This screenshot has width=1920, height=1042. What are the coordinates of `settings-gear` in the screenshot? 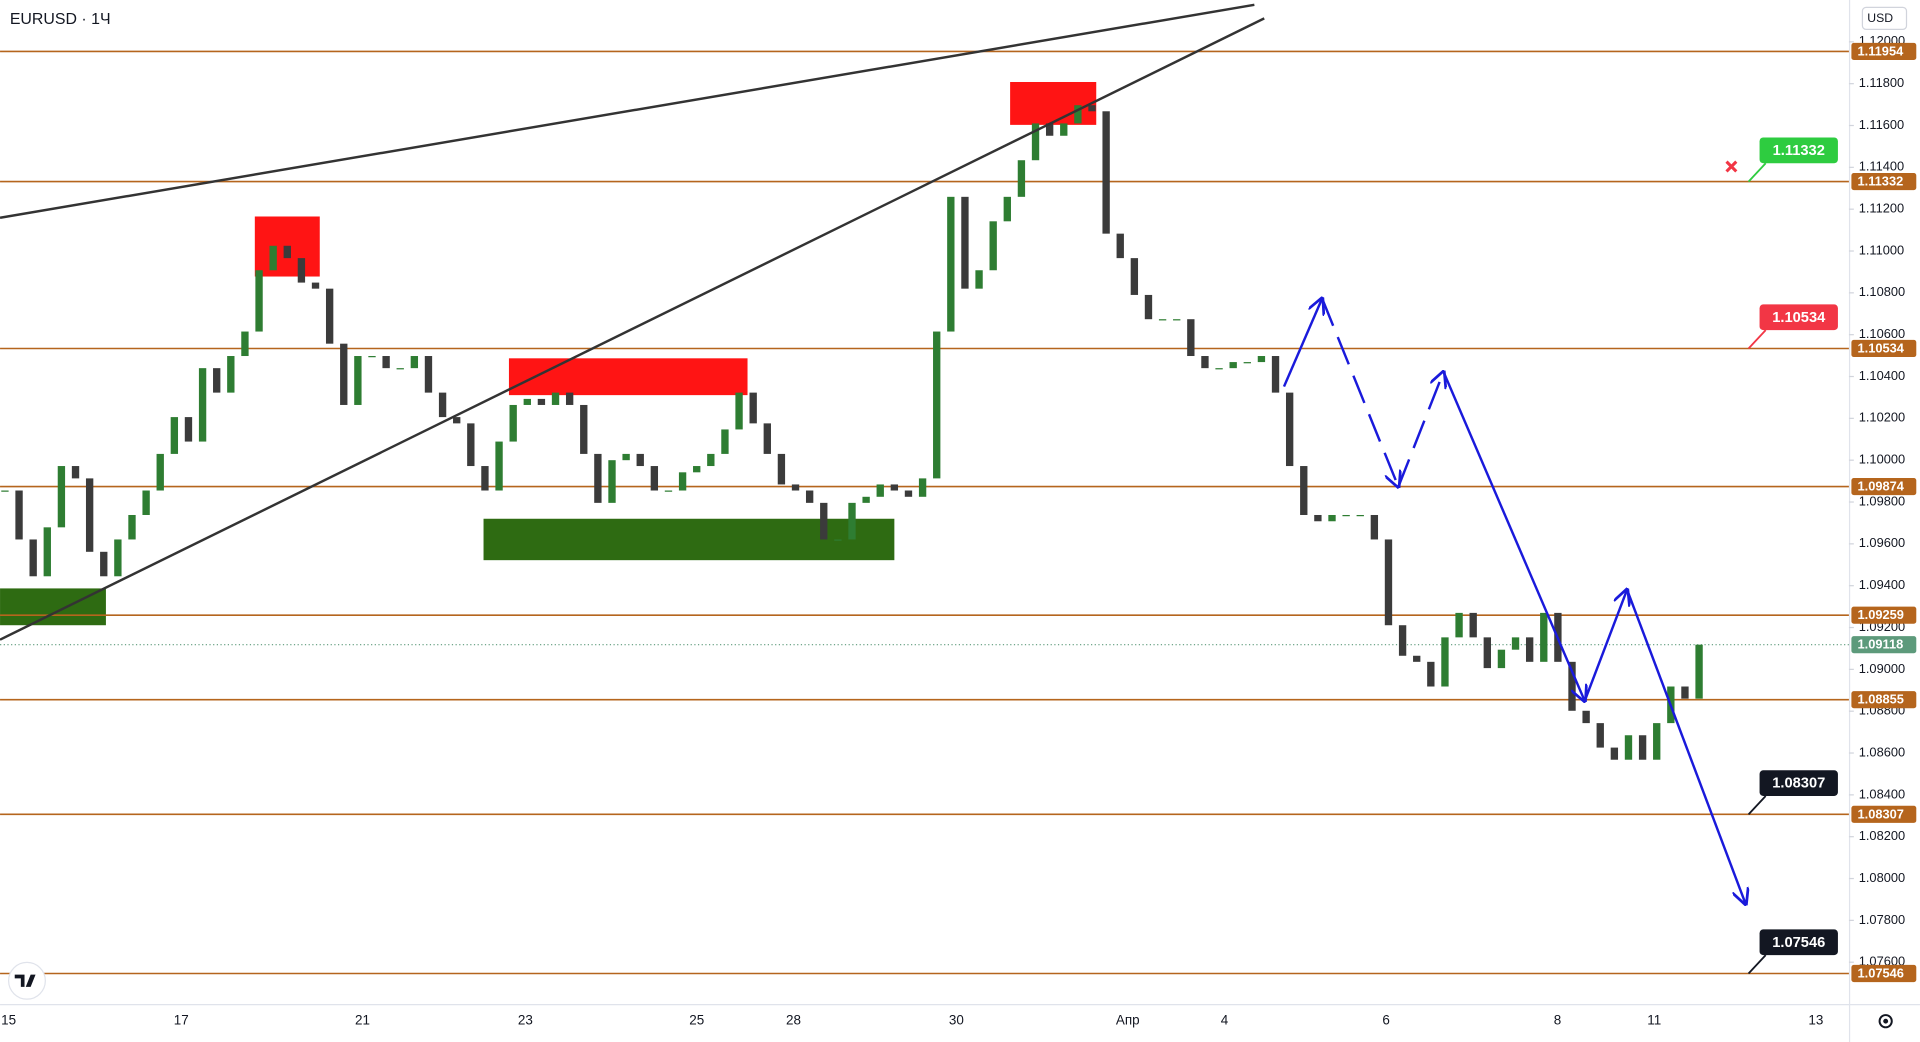 It's located at (1885, 1021).